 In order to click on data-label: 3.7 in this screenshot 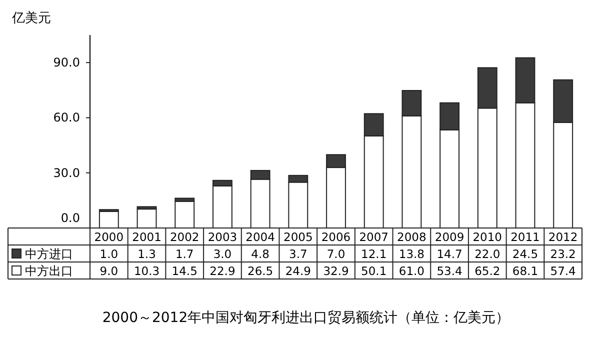, I will do `click(298, 254)`.